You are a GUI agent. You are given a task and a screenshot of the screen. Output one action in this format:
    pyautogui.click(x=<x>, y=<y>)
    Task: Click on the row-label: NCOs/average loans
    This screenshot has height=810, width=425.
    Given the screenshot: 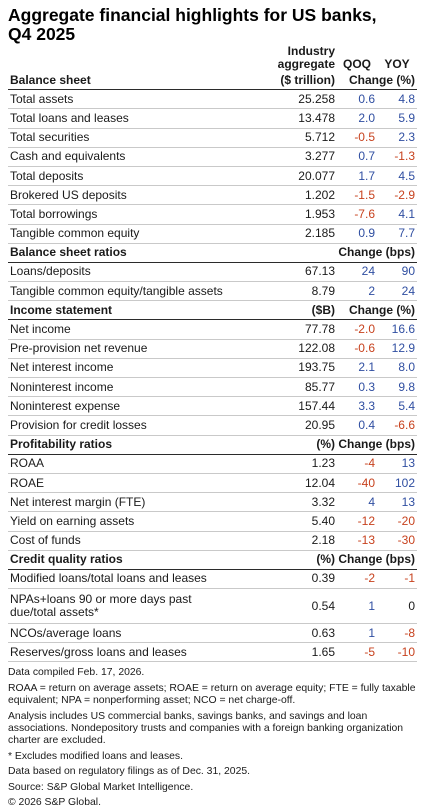 What is the action you would take?
    pyautogui.click(x=120, y=633)
    